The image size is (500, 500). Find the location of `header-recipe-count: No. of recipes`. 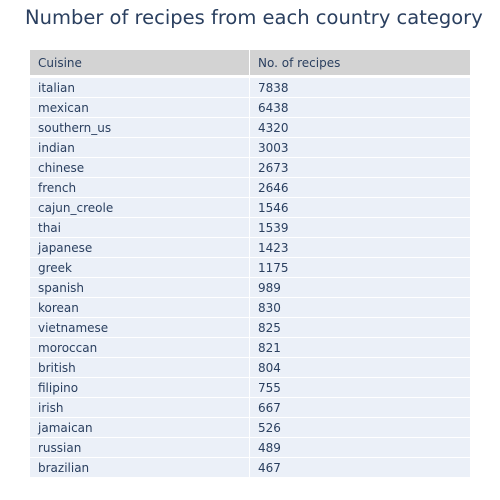

header-recipe-count: No. of recipes is located at coordinates (360, 63).